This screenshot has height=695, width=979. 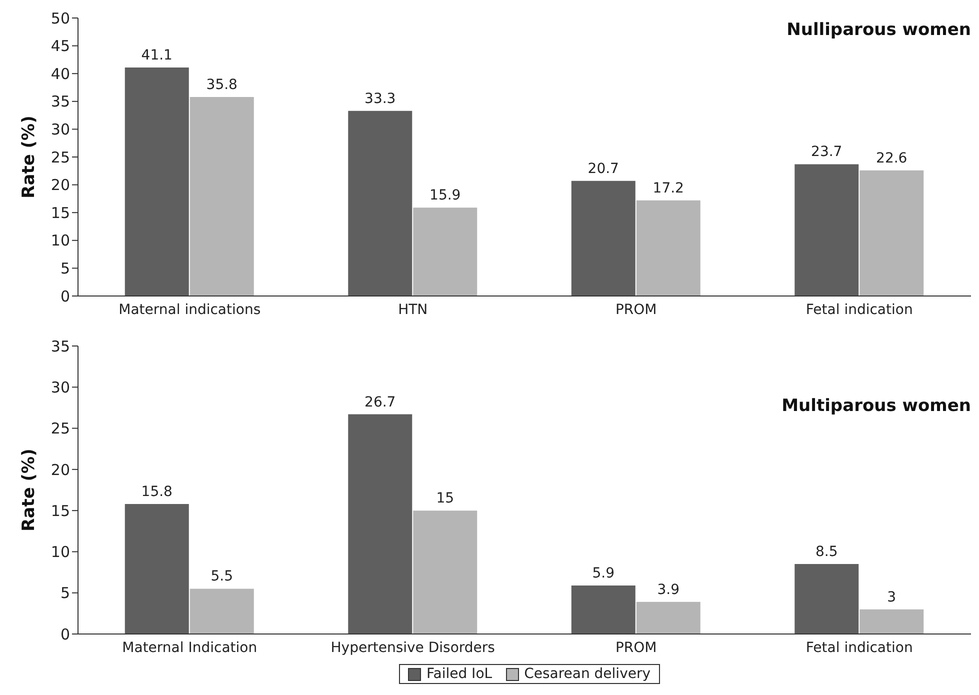 I want to click on data-label: 33.3, so click(x=380, y=98).